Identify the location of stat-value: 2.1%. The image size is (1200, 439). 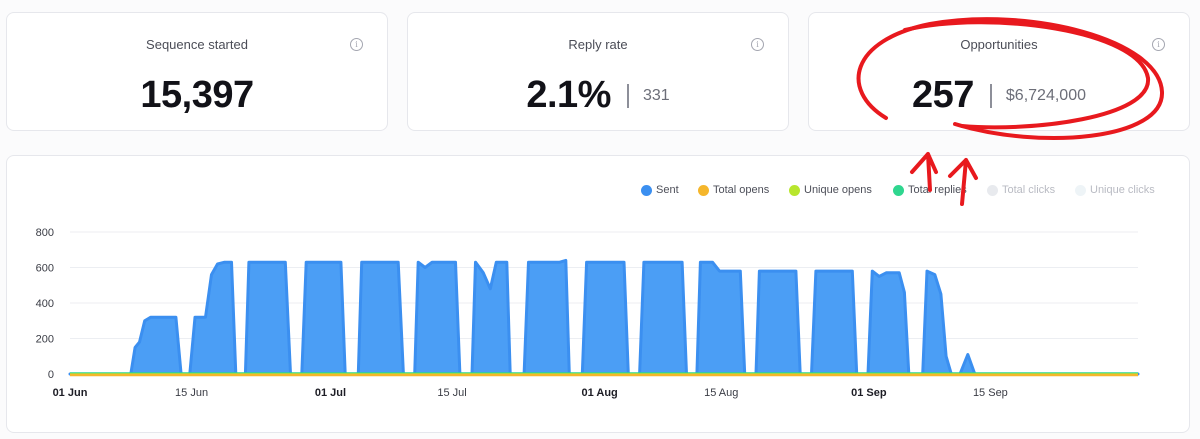
(568, 95).